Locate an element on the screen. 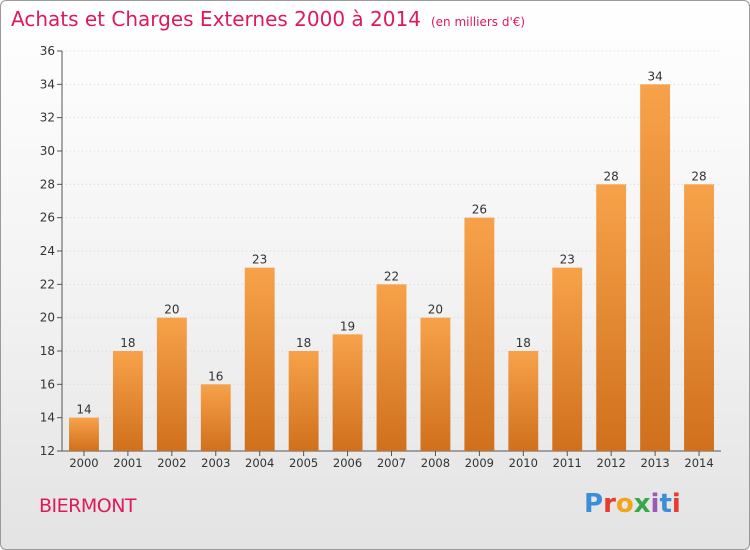  value-label-2005: 18 is located at coordinates (303, 343).